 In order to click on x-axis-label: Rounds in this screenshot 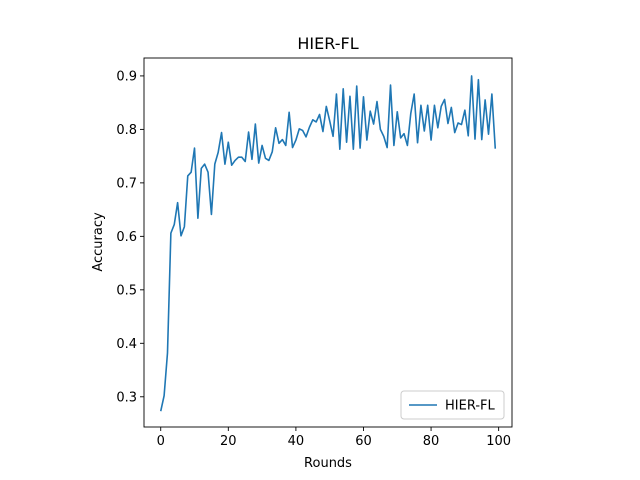, I will do `click(328, 463)`.